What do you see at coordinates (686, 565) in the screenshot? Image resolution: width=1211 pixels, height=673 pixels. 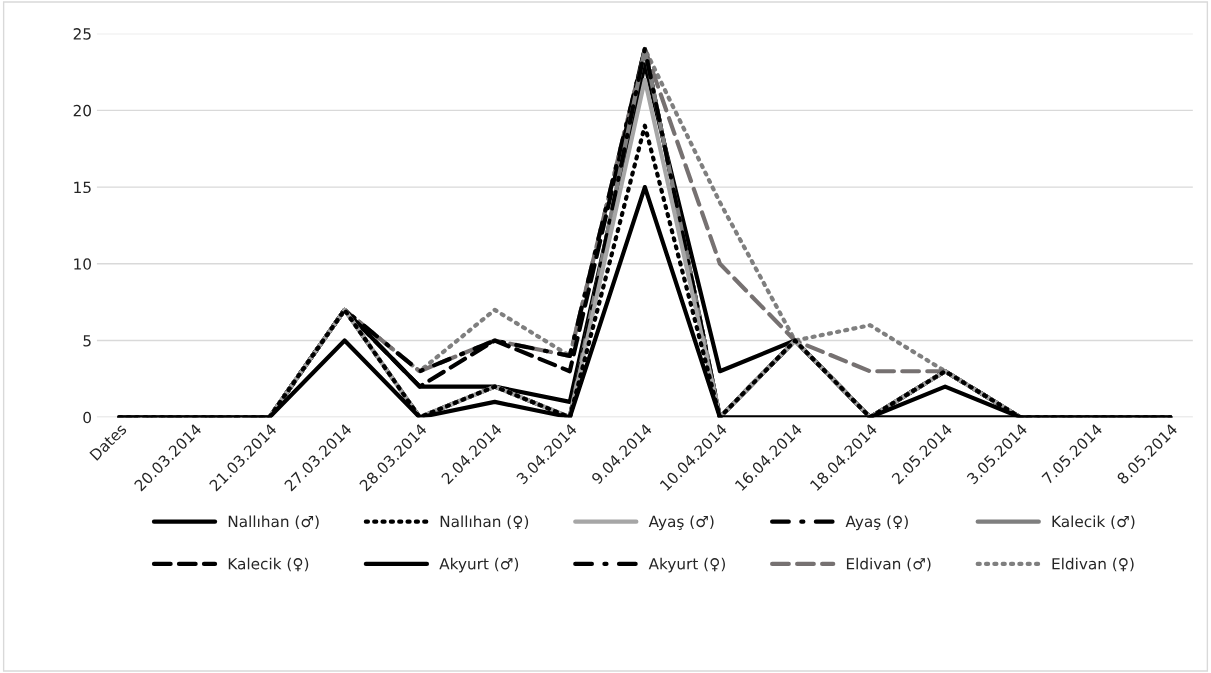 I see `legend-label: Akyurt (♀)` at bounding box center [686, 565].